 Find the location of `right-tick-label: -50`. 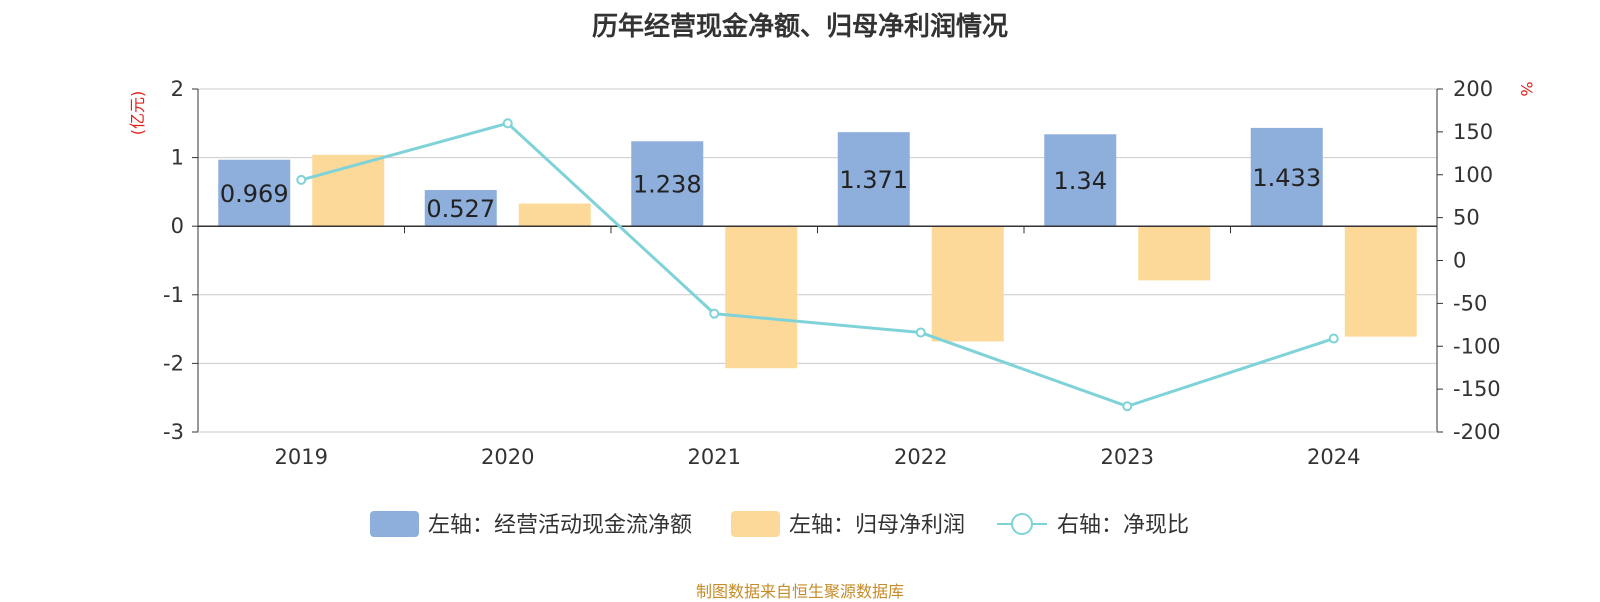

right-tick-label: -50 is located at coordinates (1470, 303).